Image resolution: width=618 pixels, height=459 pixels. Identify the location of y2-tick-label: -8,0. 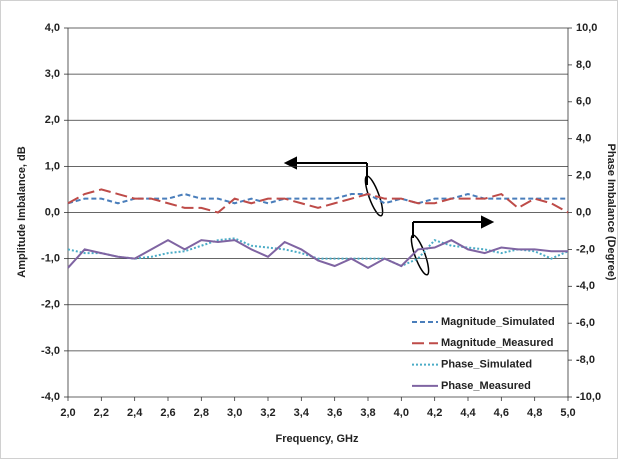
(585, 360).